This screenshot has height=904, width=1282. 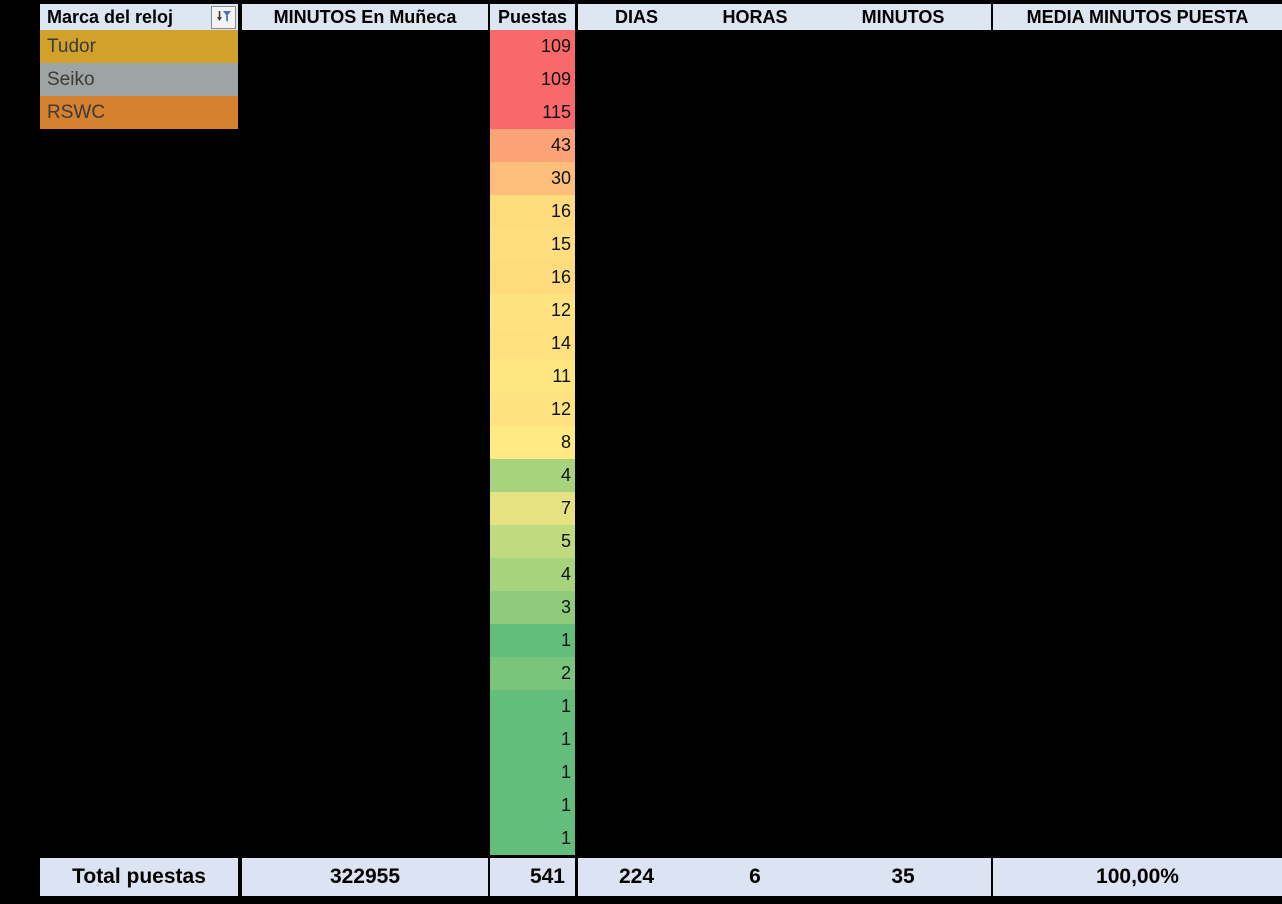 What do you see at coordinates (532, 607) in the screenshot?
I see `puestas-cell: 3` at bounding box center [532, 607].